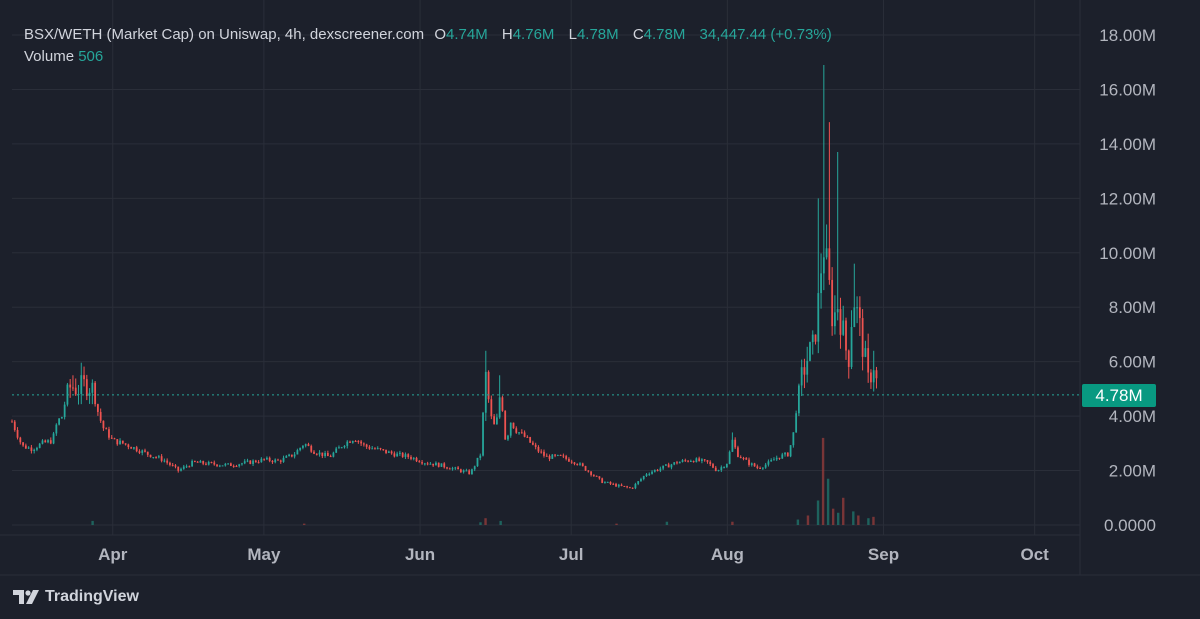 The width and height of the screenshot is (1200, 619). What do you see at coordinates (573, 554) in the screenshot?
I see `x-axis: Apr May Jun Jul Aug Sep Oct` at bounding box center [573, 554].